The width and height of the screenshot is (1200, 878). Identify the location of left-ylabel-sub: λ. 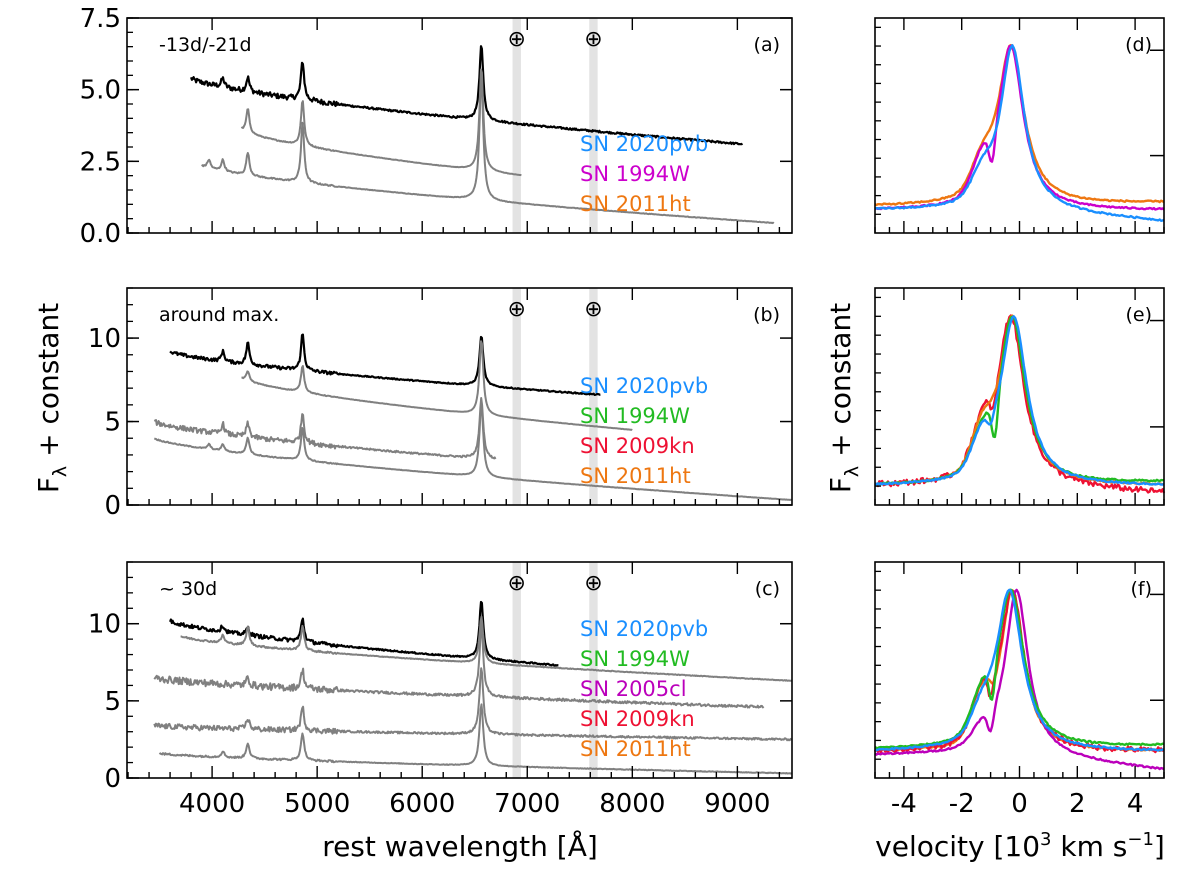
(60, 471).